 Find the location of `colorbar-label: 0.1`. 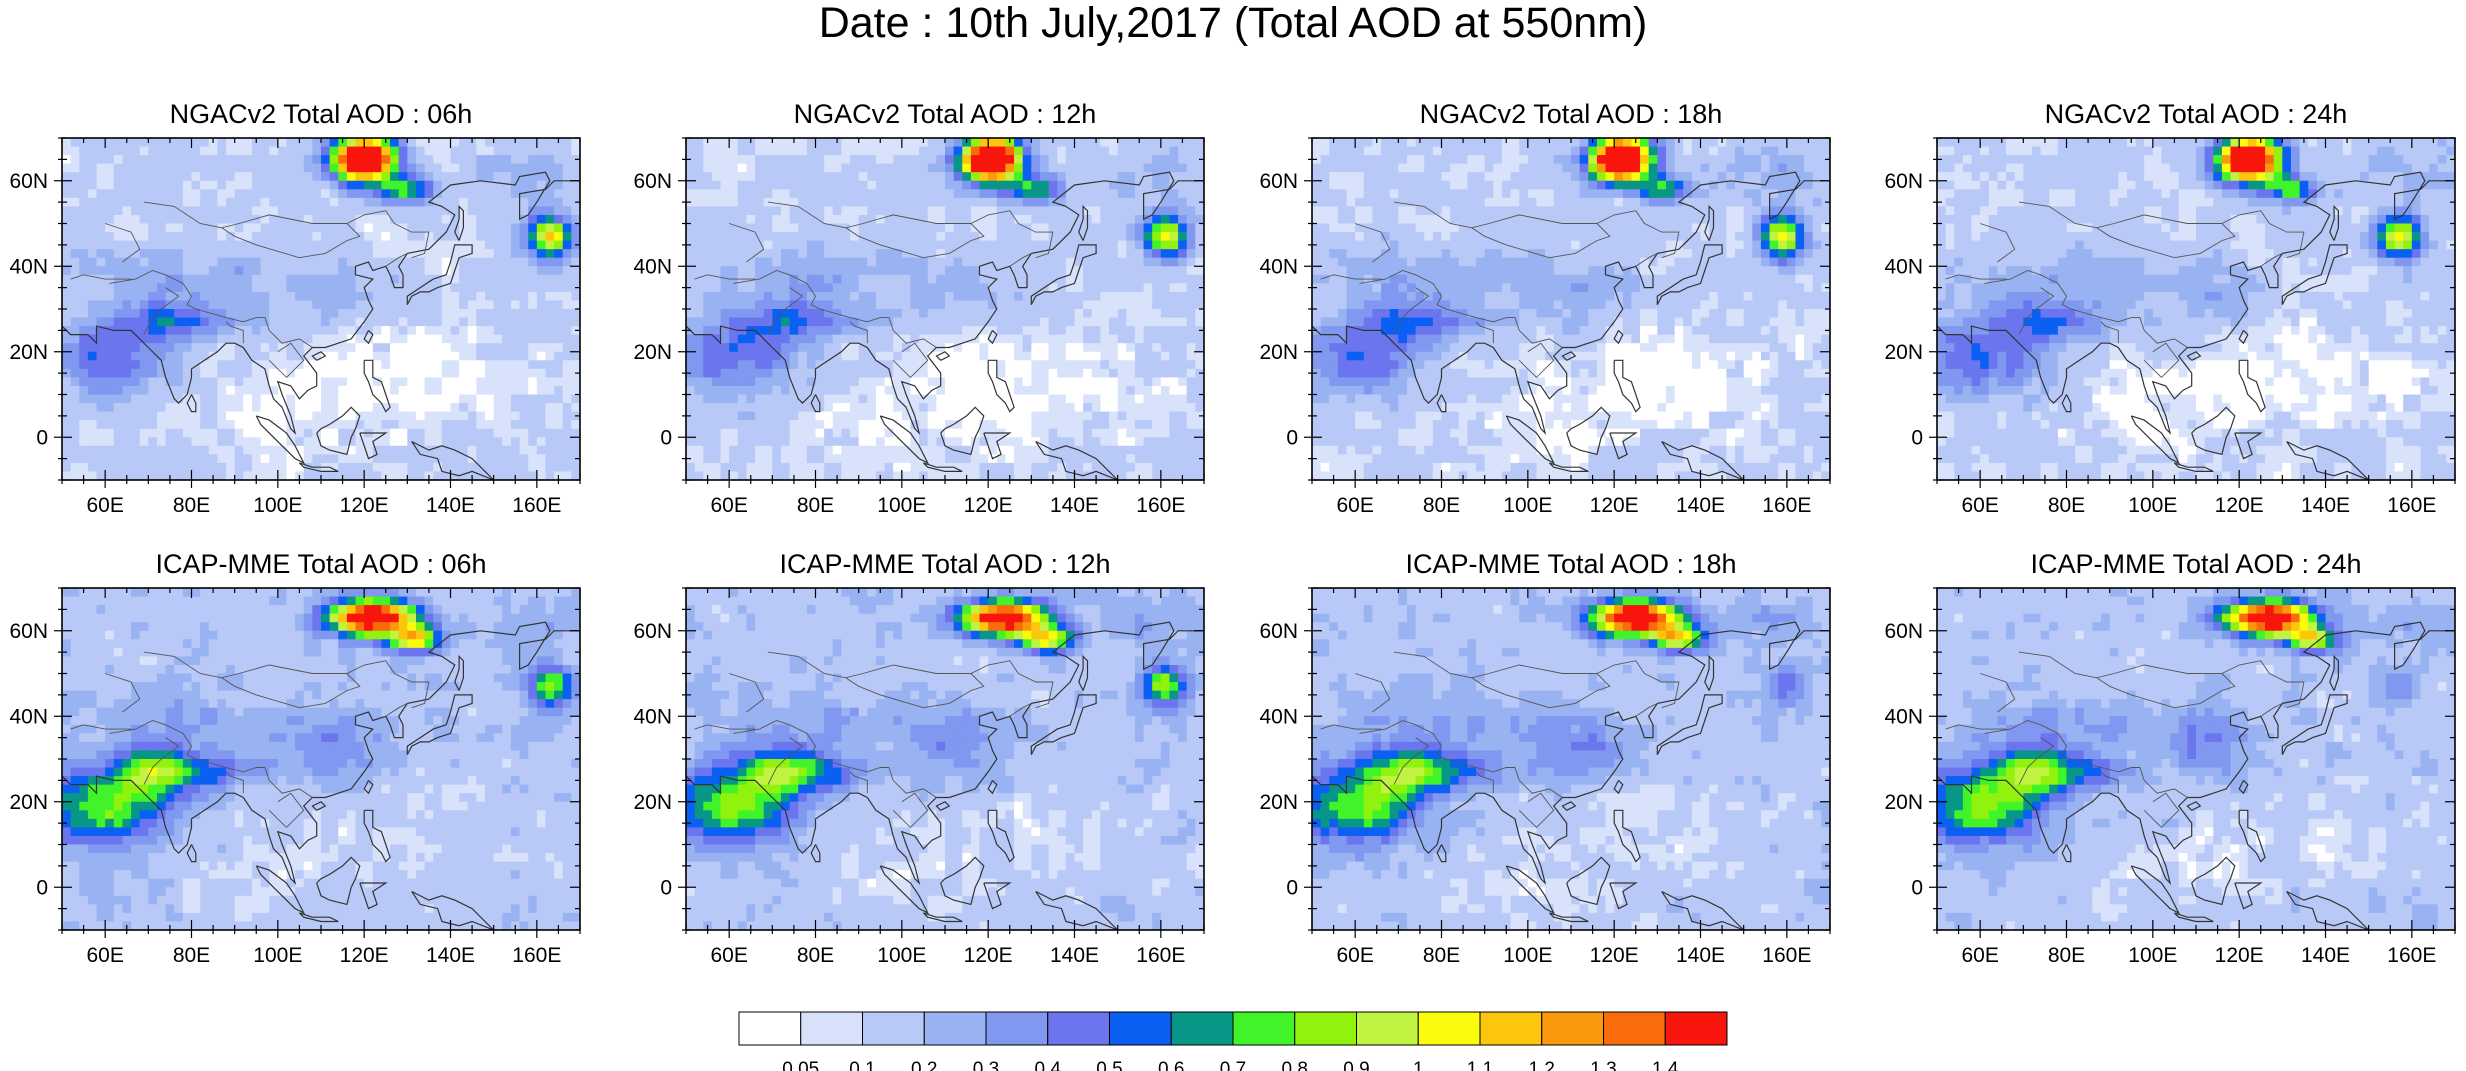

colorbar-label: 0.1 is located at coordinates (862, 1065).